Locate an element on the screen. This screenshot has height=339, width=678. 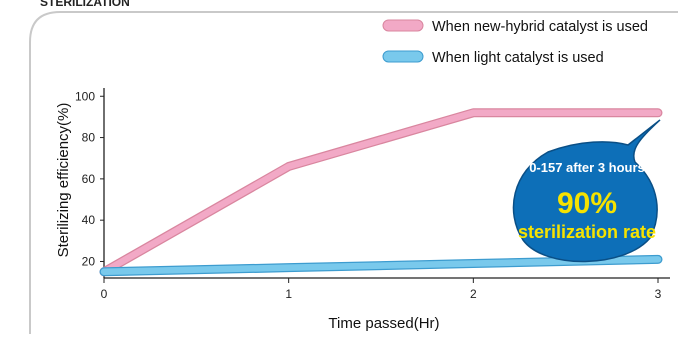
callout-percent: 90% is located at coordinates (587, 203).